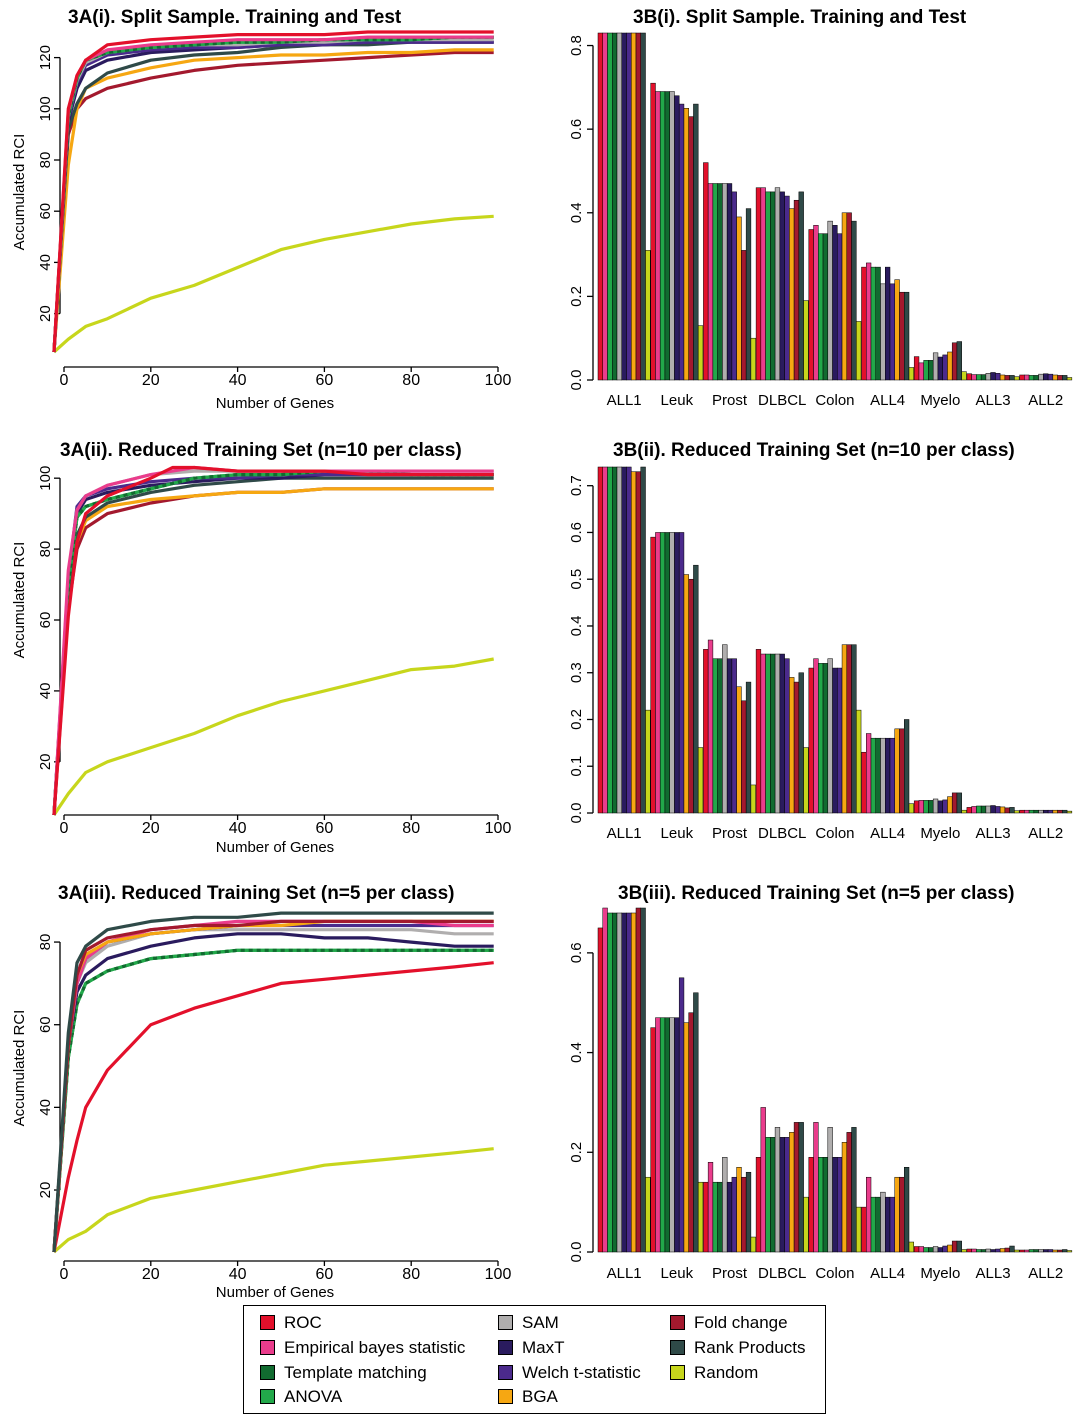 The image size is (1085, 1421). Describe the element at coordinates (634, 642) in the screenshot. I see `bar-all1-bga` at that location.